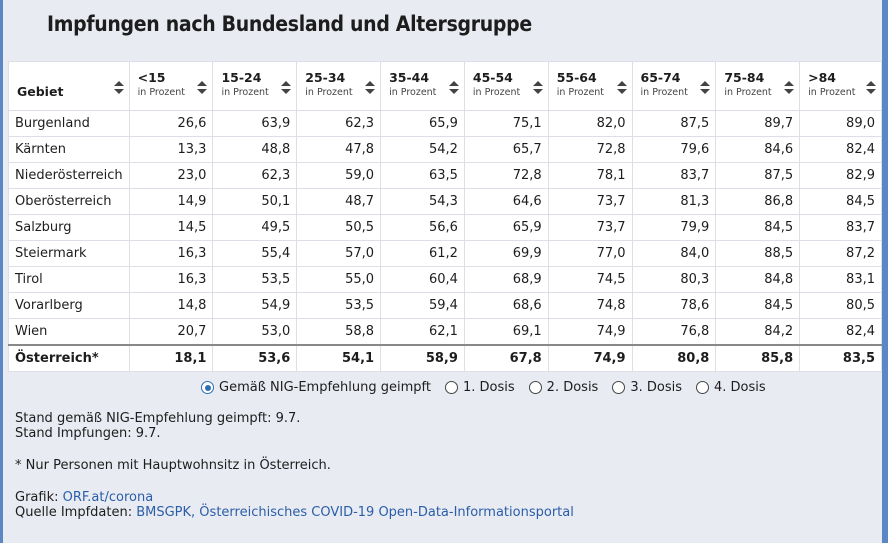  What do you see at coordinates (758, 332) in the screenshot?
I see `value-cell: 84,2` at bounding box center [758, 332].